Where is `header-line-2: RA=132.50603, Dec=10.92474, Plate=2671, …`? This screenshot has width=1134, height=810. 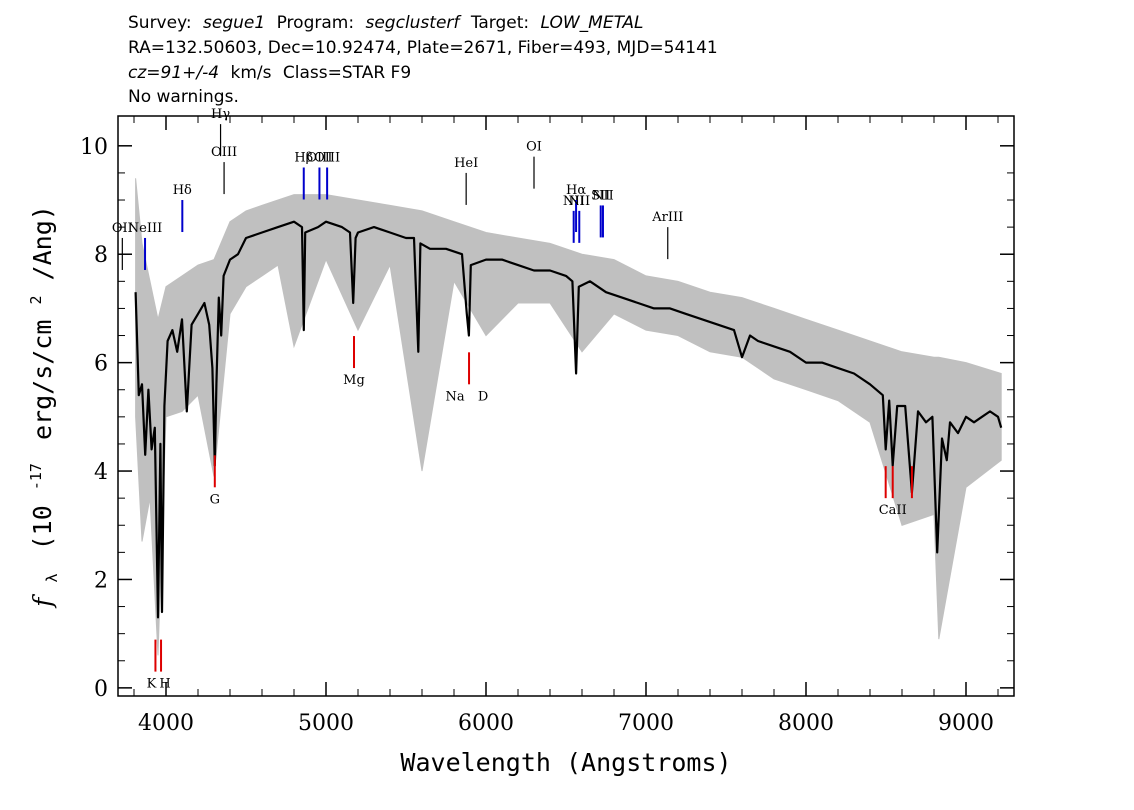
header-line-2: RA=132.50603, Dec=10.92474, Plate=2671, … is located at coordinates (423, 48).